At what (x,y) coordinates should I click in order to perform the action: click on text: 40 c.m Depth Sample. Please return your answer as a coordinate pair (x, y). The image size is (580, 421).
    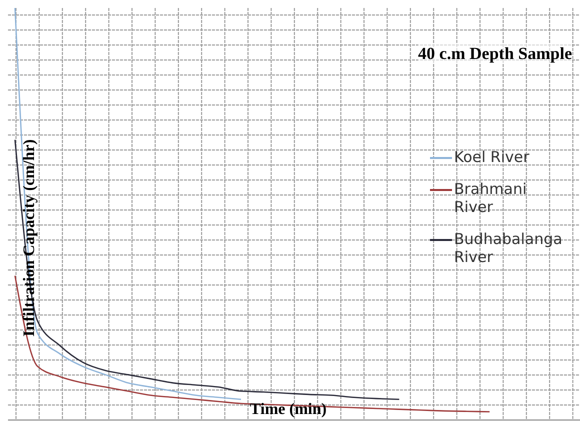
    Looking at the image, I should click on (495, 54).